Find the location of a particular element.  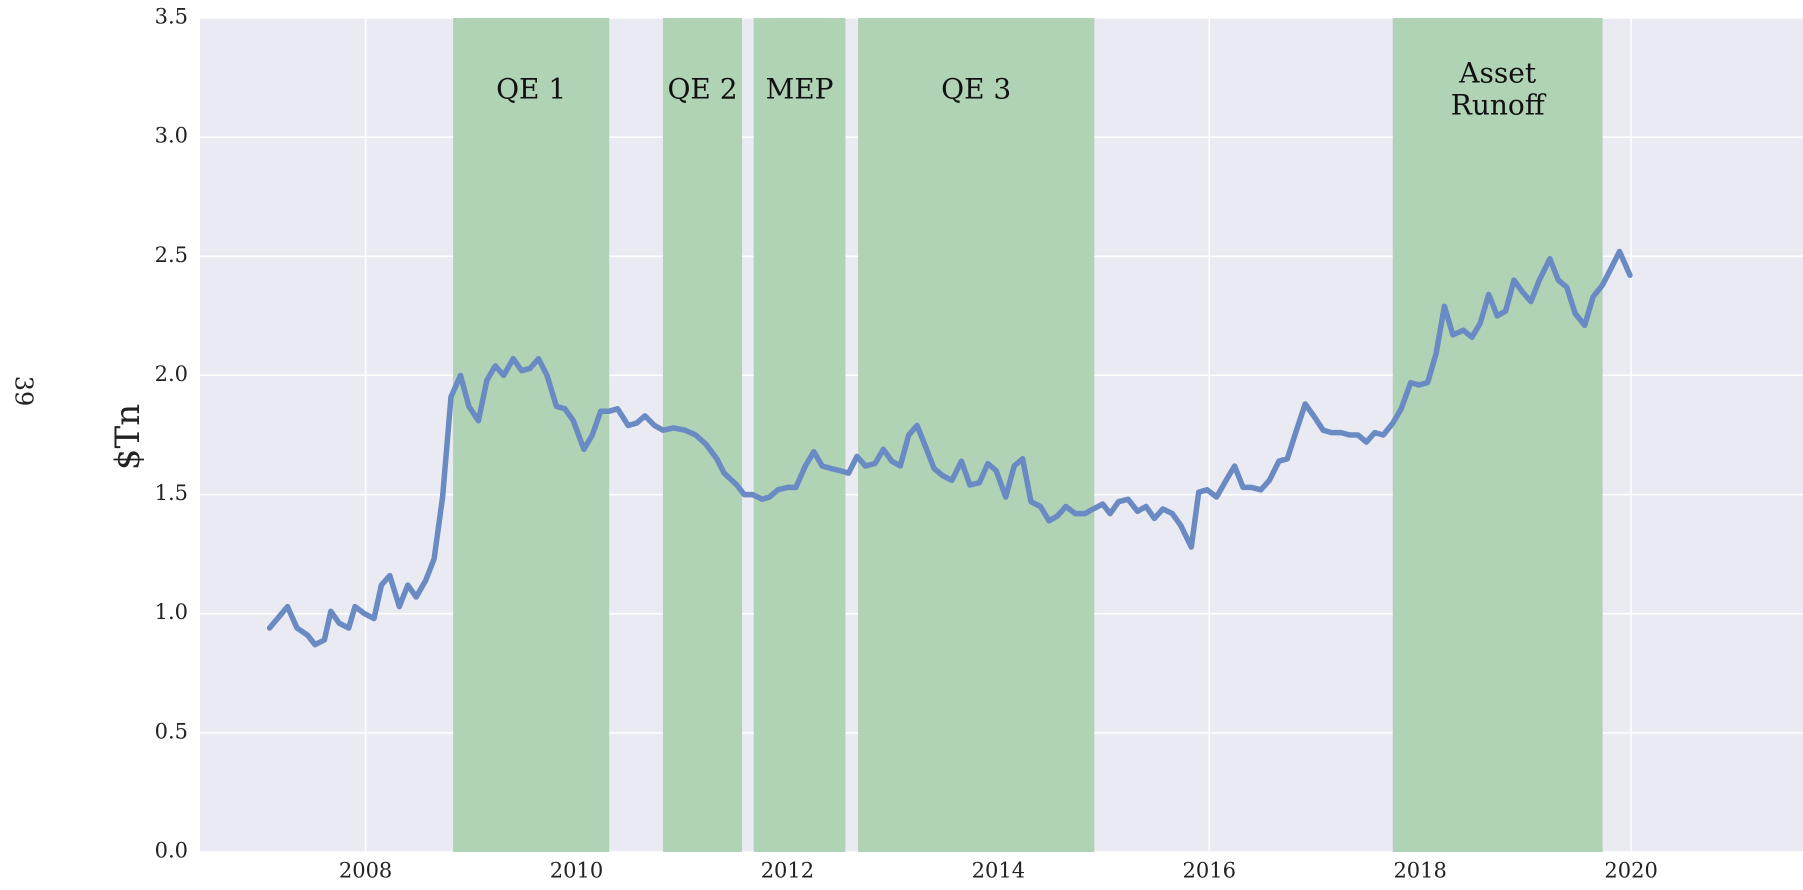

y-tick-label: 3.0 is located at coordinates (171, 136).